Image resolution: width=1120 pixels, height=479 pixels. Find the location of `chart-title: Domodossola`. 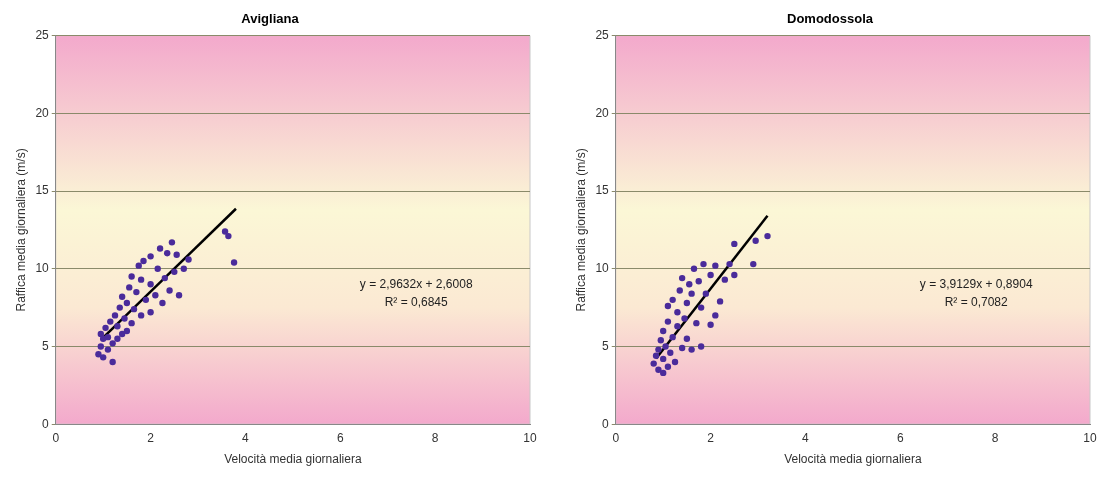

chart-title: Domodossola is located at coordinates (830, 19).